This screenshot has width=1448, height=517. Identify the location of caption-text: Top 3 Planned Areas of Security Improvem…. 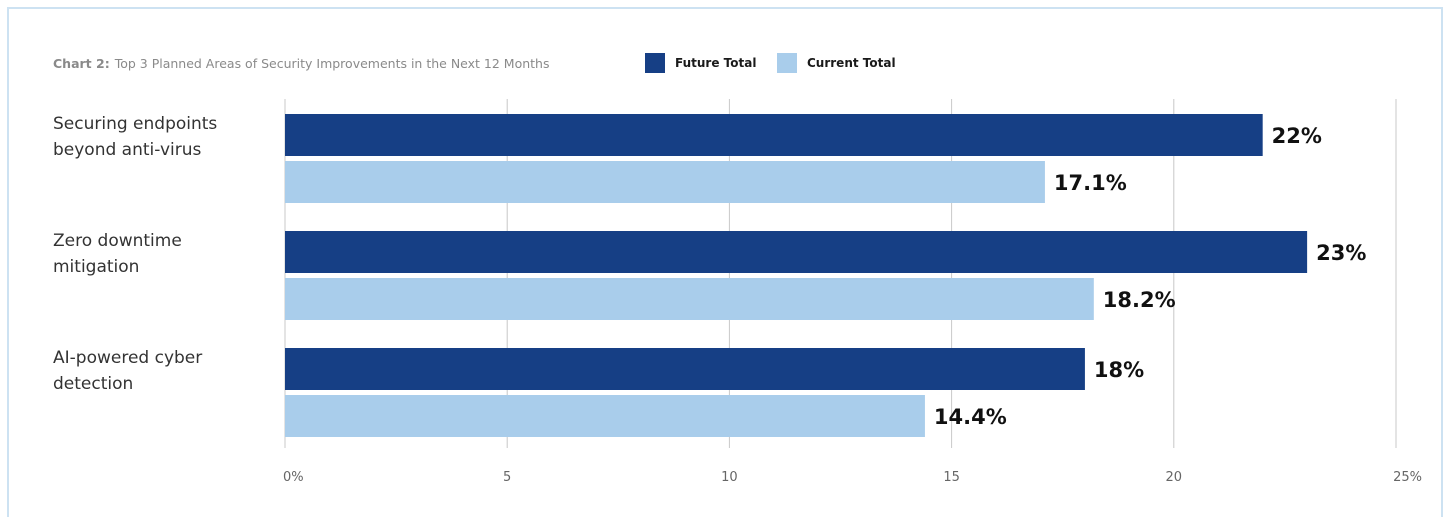
(332, 63).